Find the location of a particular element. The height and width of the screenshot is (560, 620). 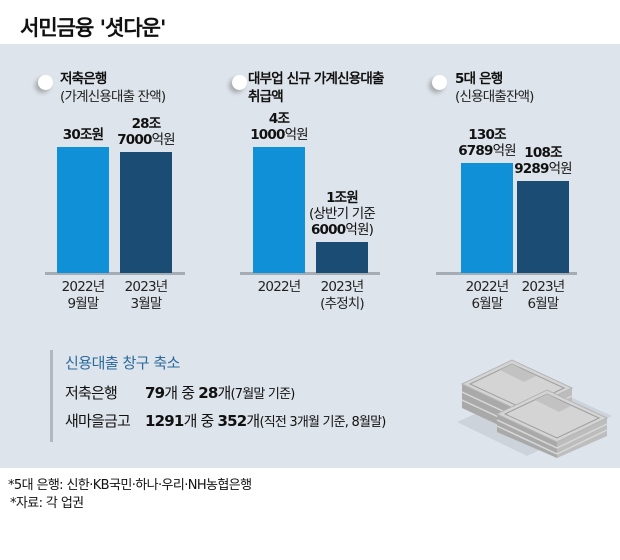

total-count: 1291 is located at coordinates (164, 421).